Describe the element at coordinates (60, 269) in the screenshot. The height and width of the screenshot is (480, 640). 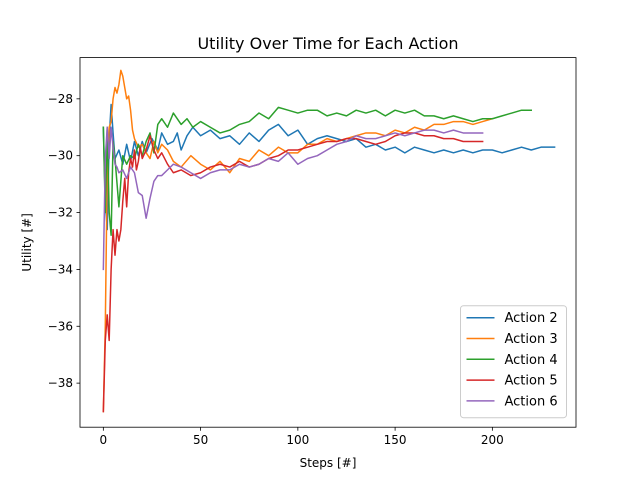
I see `y-tick-label: −34` at that location.